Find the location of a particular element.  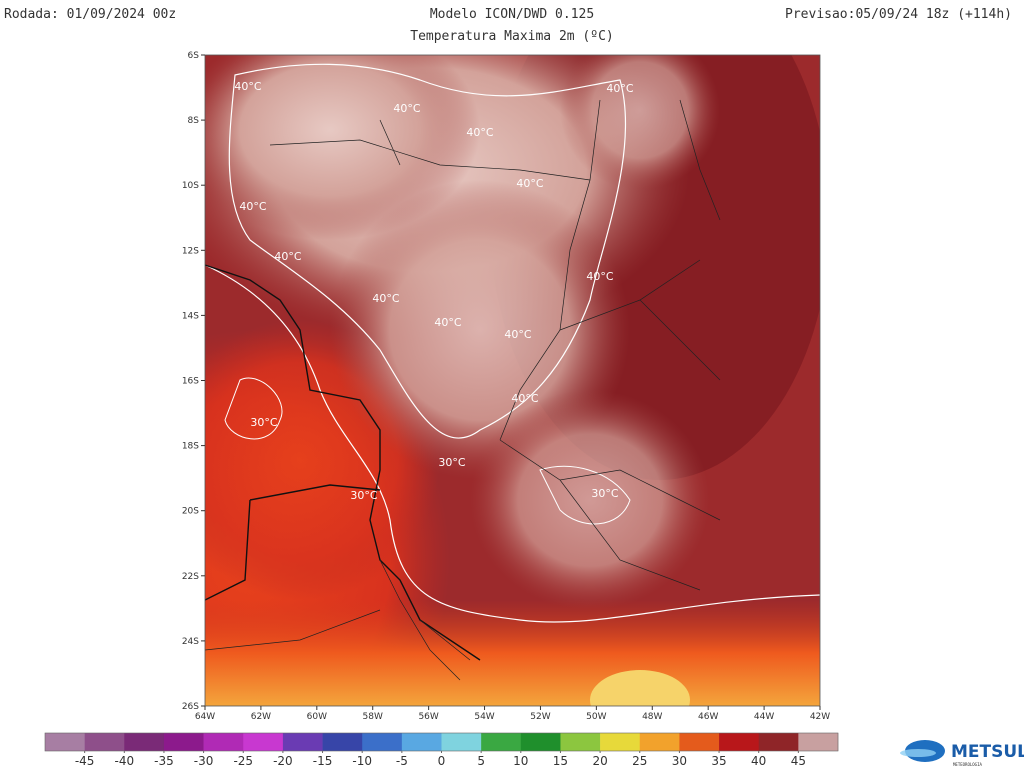

colorbar-label: -40 is located at coordinates (124, 761).